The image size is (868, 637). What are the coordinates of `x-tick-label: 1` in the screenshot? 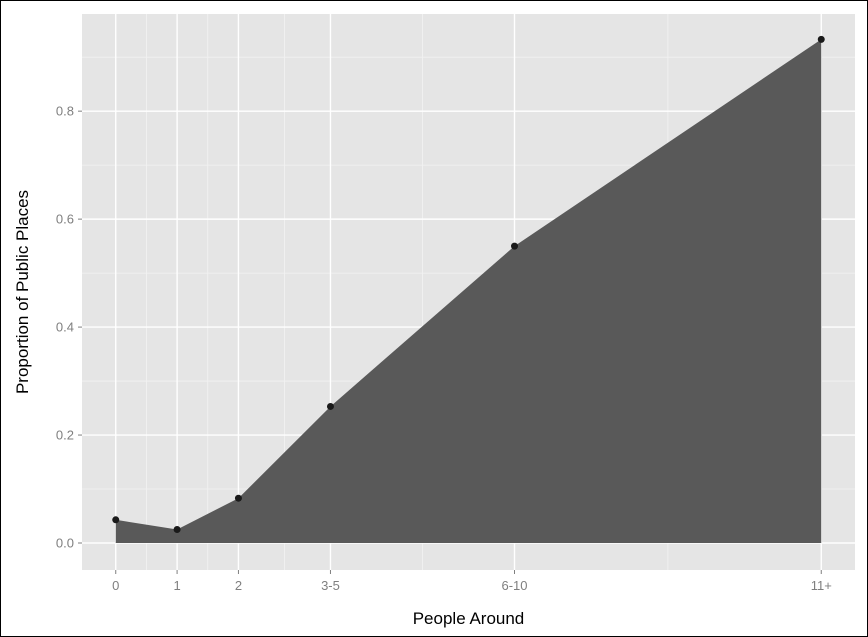 It's located at (176, 585).